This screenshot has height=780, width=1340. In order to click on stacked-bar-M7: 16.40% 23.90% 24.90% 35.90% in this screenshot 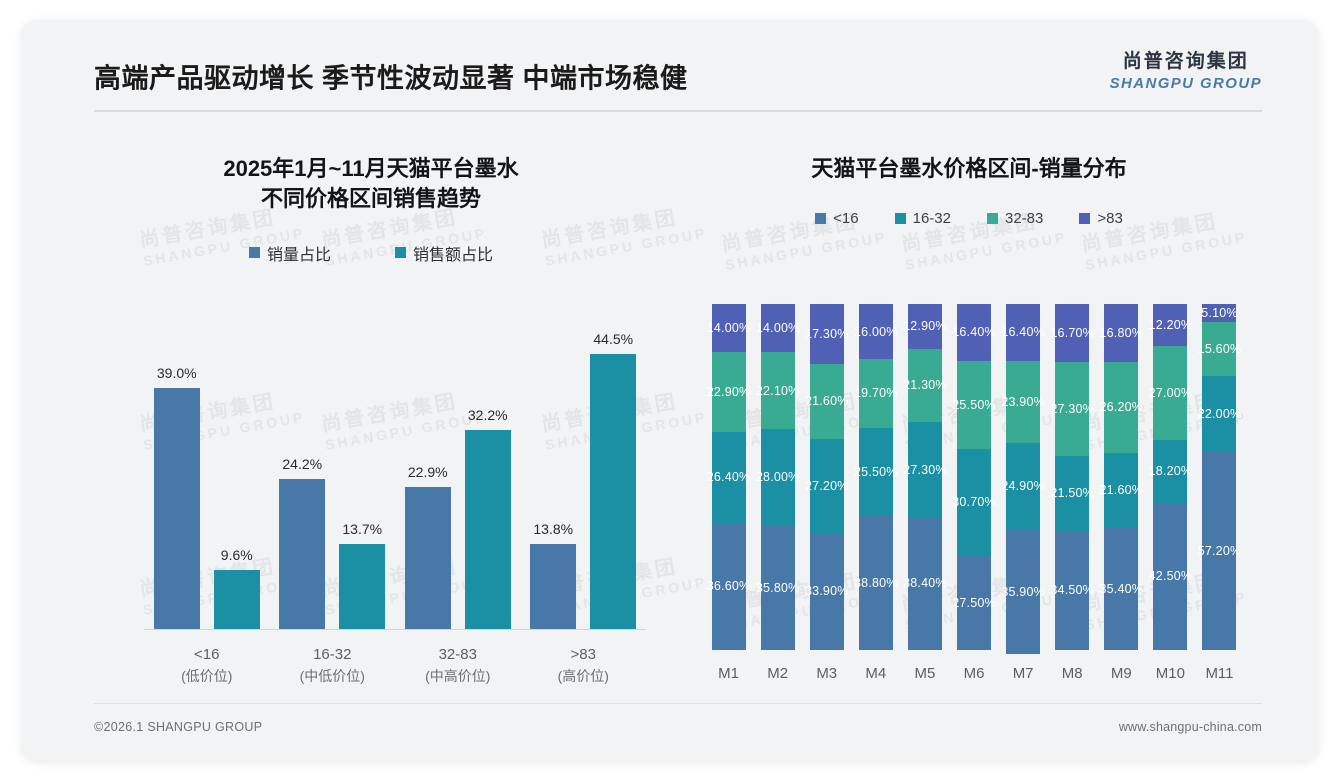, I will do `click(1023, 479)`.